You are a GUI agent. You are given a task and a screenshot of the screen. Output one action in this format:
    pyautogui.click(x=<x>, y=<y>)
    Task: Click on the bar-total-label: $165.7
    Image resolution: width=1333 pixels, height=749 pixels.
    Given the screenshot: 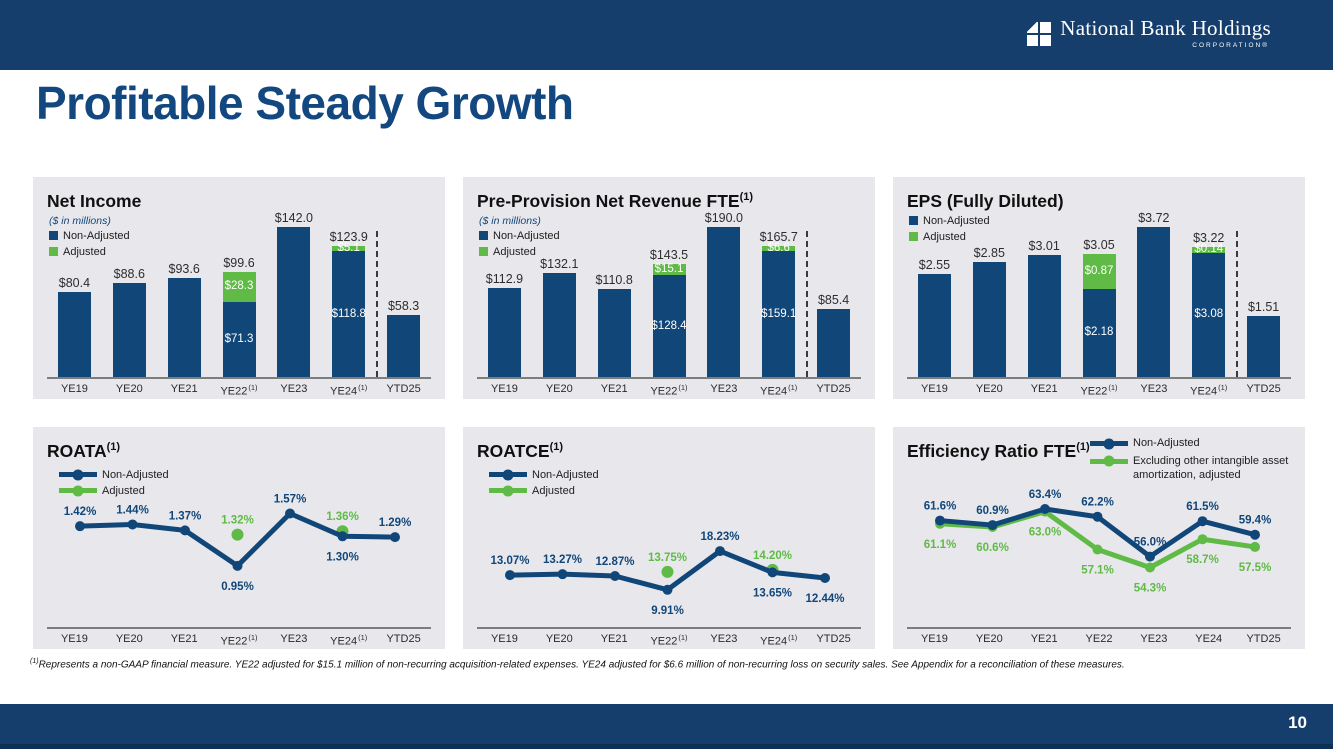 What is the action you would take?
    pyautogui.click(x=778, y=237)
    